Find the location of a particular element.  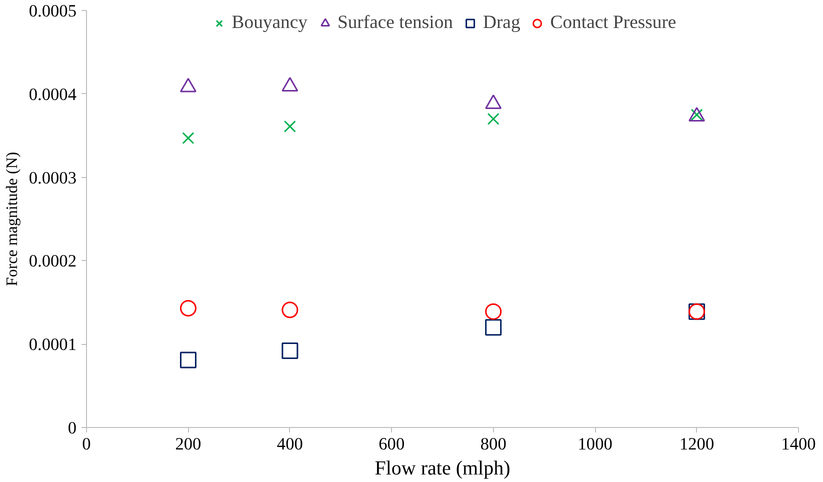

y-tick-label: 0.0004 is located at coordinates (52, 94).